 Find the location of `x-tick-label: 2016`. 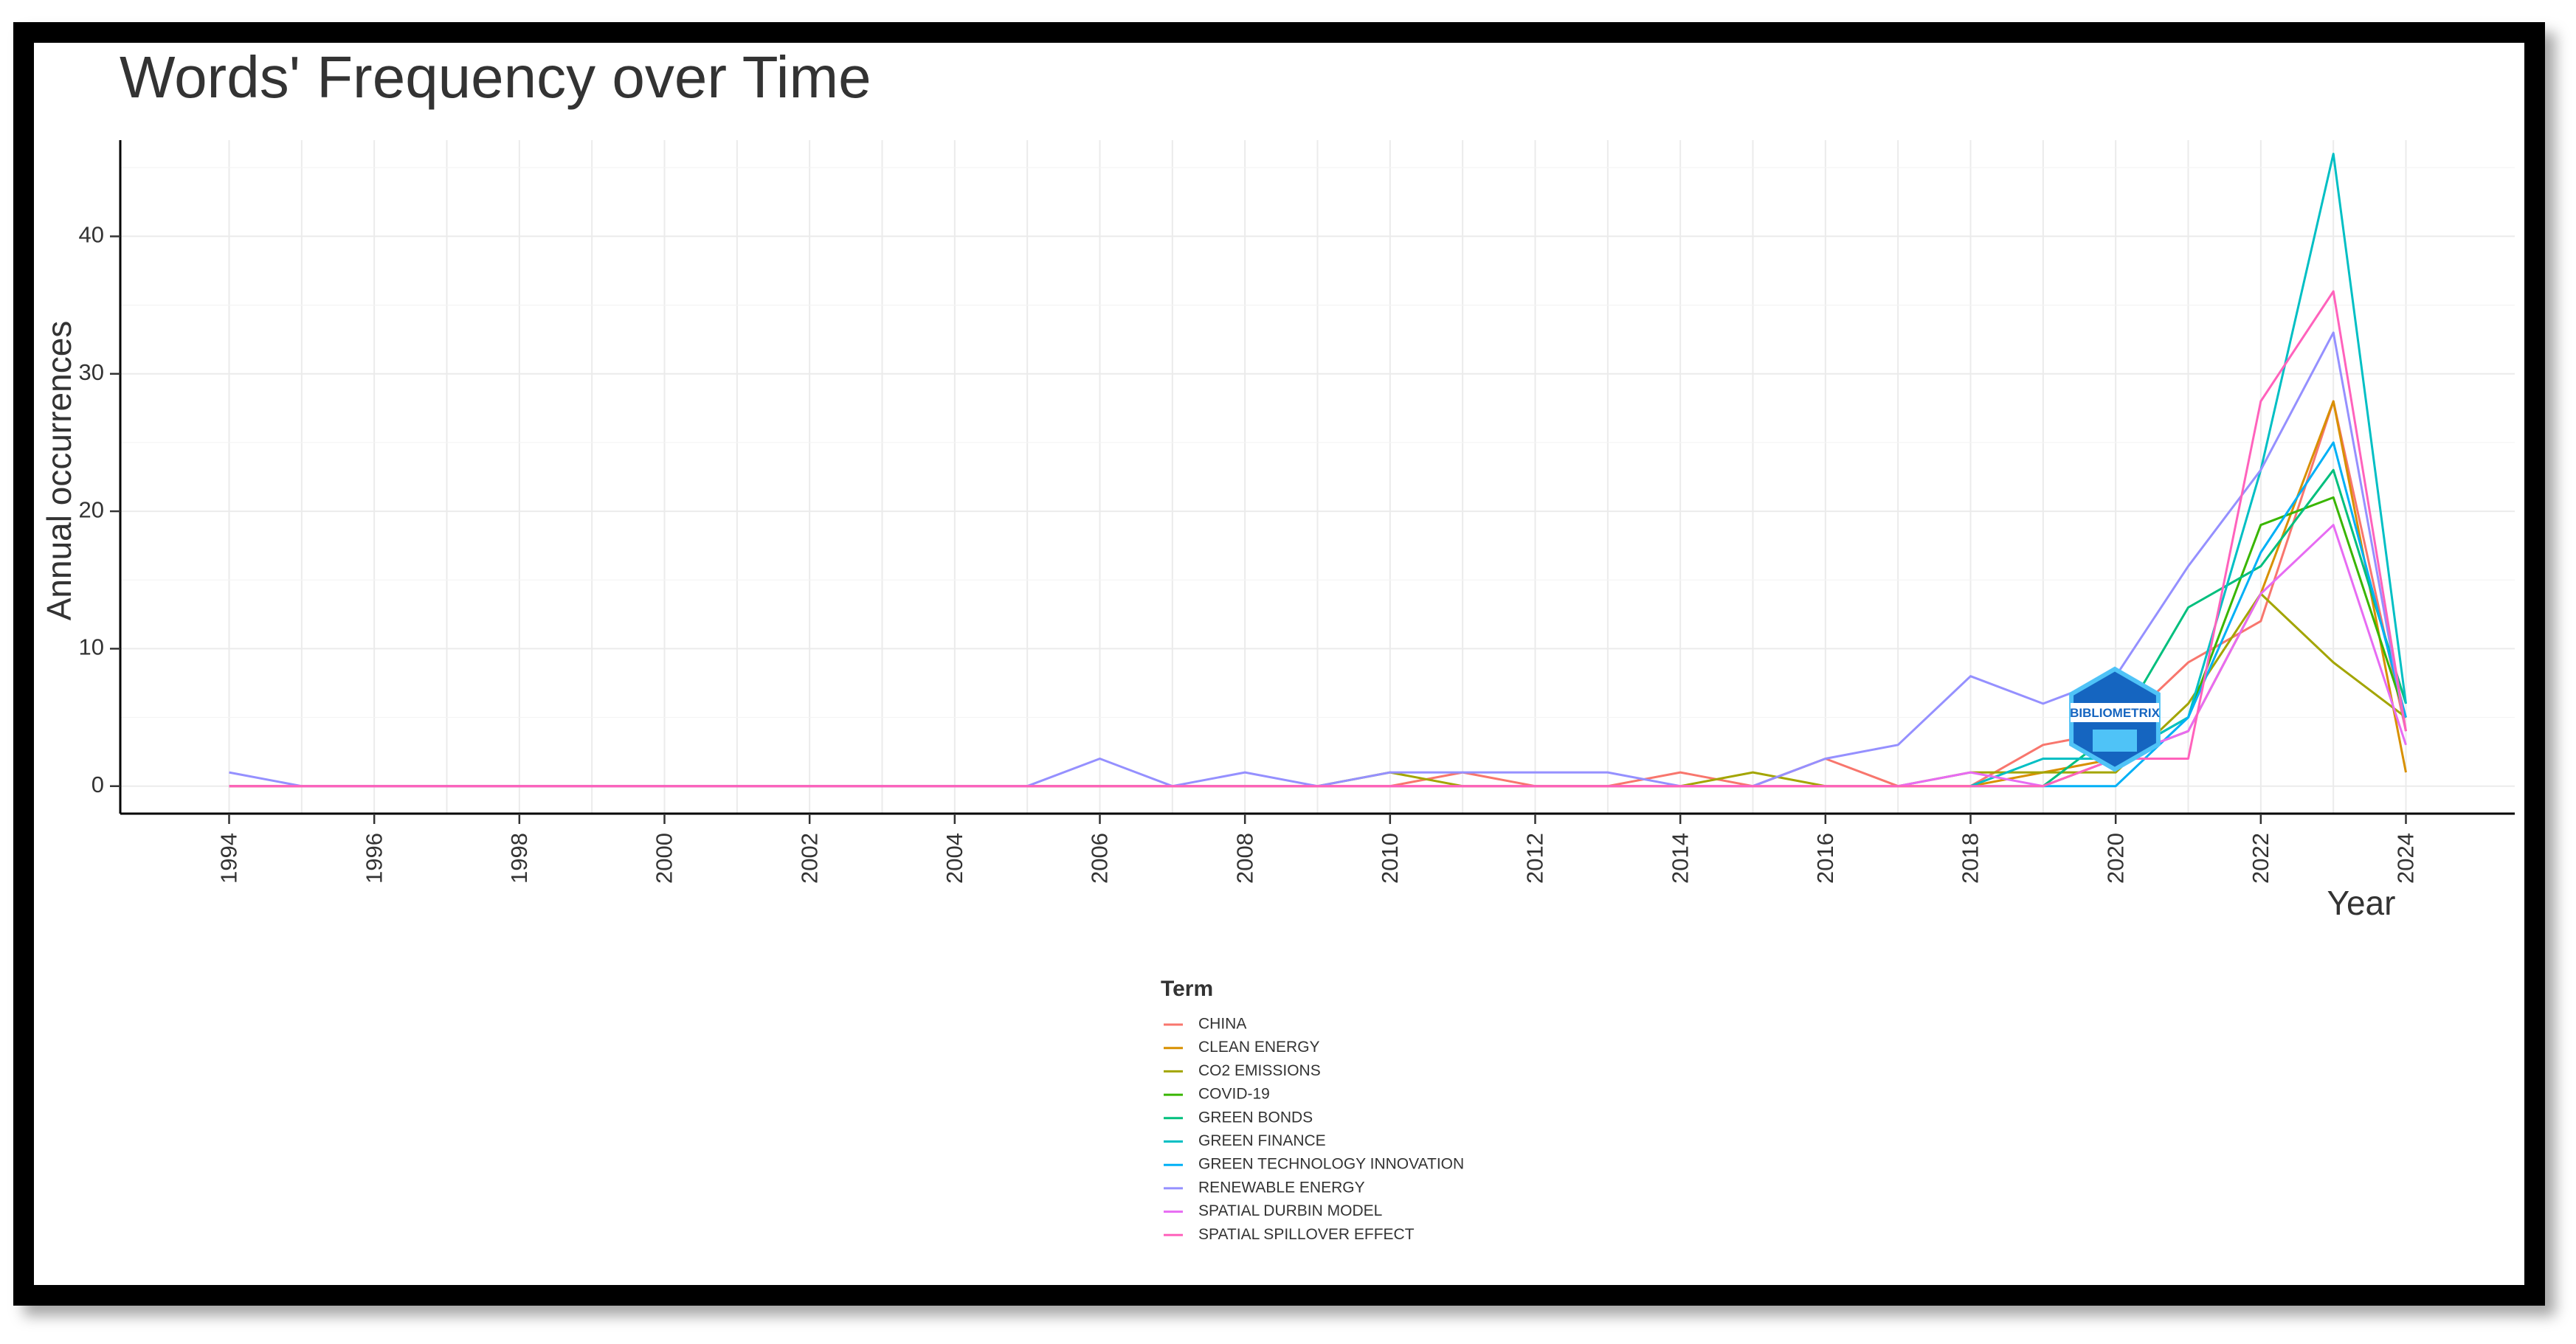

x-tick-label: 2016 is located at coordinates (1825, 858).